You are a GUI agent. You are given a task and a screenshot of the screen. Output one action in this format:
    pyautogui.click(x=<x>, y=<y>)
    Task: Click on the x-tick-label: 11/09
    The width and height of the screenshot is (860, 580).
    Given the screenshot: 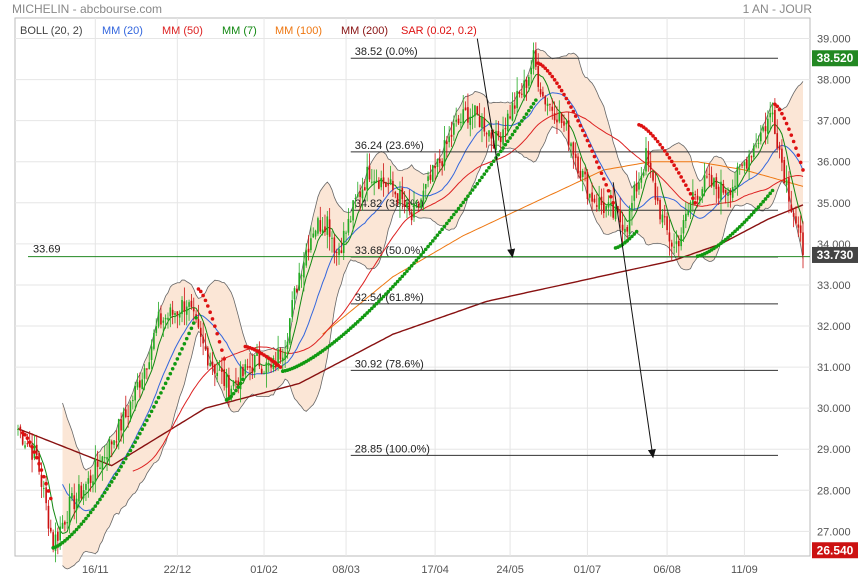 What is the action you would take?
    pyautogui.click(x=744, y=570)
    